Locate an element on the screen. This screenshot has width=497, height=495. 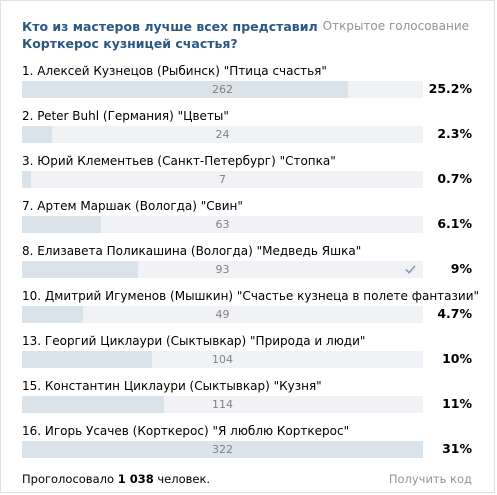
option-percent: 0.7% is located at coordinates (454, 178).